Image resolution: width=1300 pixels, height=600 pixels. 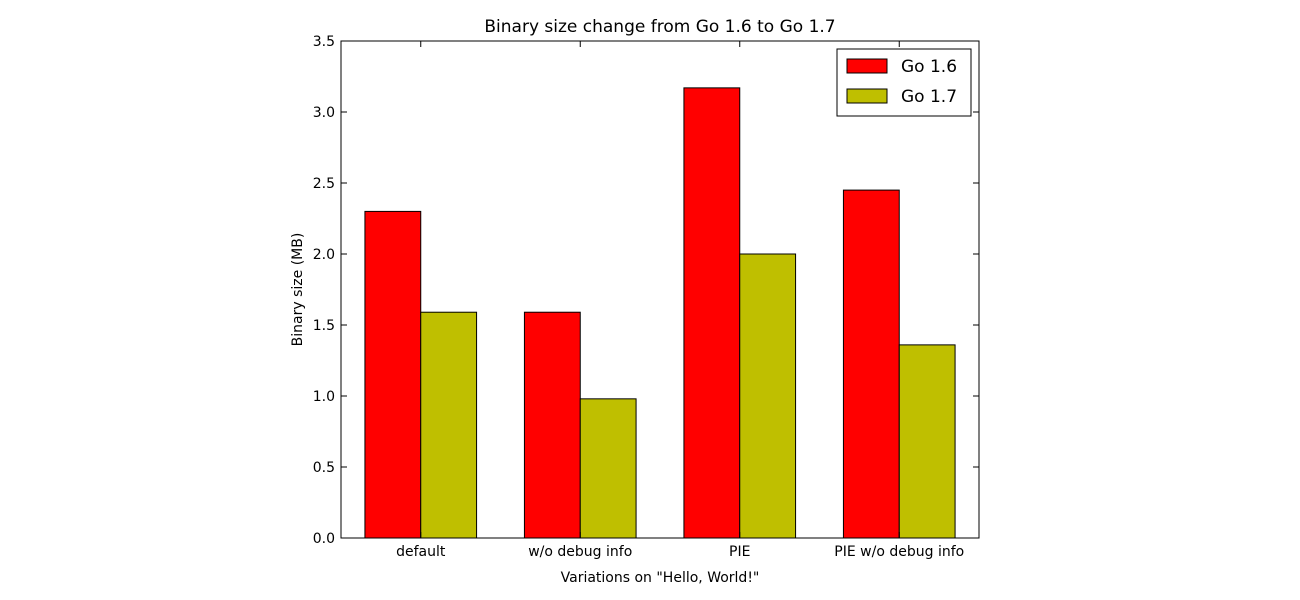 What do you see at coordinates (659, 27) in the screenshot?
I see `chart-title: Binary size change from Go 1.6 to Go 1.7` at bounding box center [659, 27].